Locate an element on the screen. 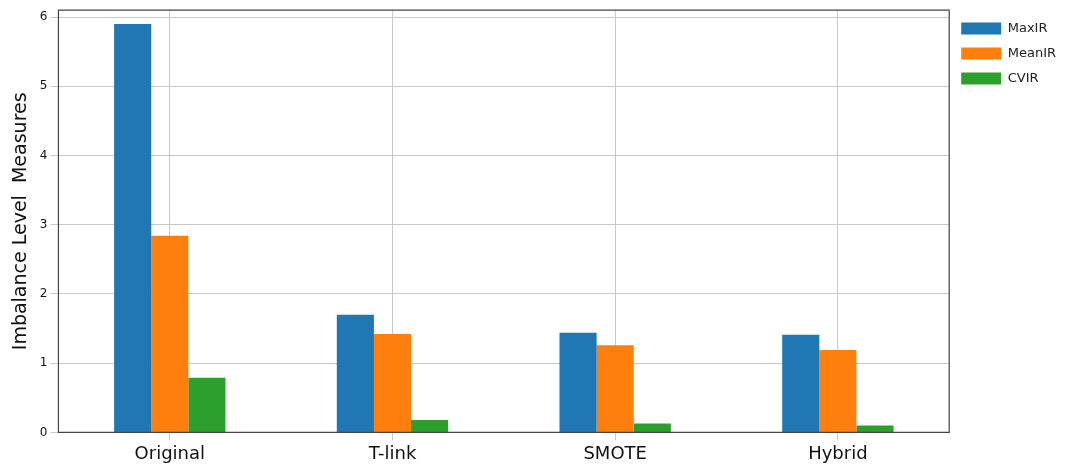  y-tick-label: 5 is located at coordinates (43, 85).